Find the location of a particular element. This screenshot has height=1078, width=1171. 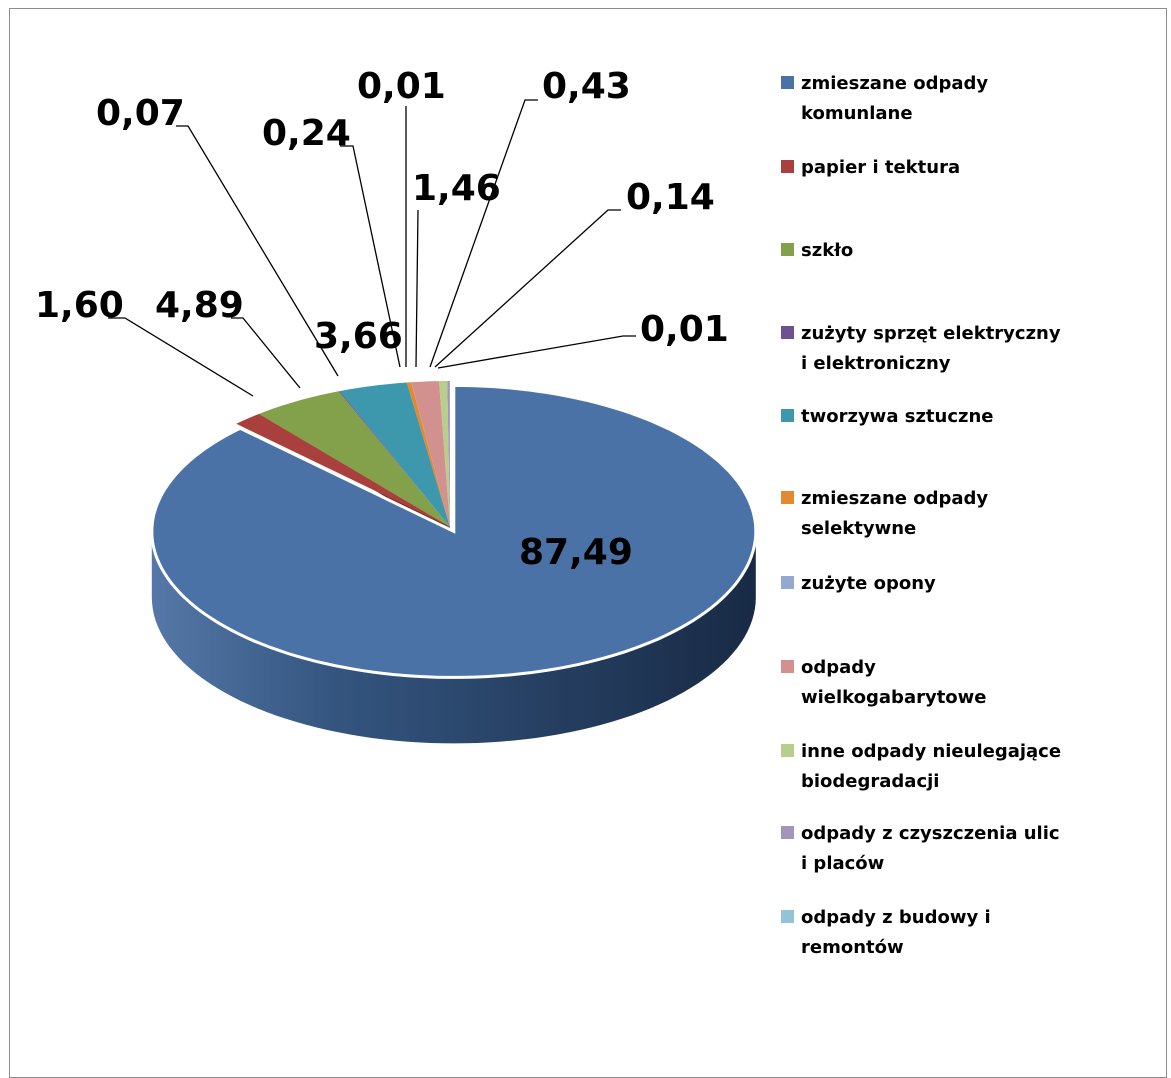

data-label-zuzyte-opony: 0,01 is located at coordinates (401, 86).